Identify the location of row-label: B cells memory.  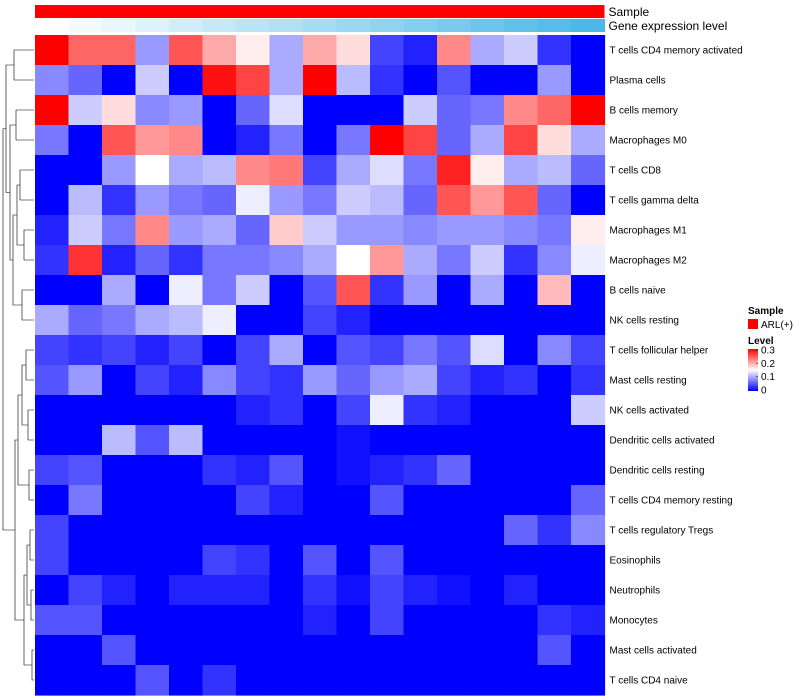
(644, 111).